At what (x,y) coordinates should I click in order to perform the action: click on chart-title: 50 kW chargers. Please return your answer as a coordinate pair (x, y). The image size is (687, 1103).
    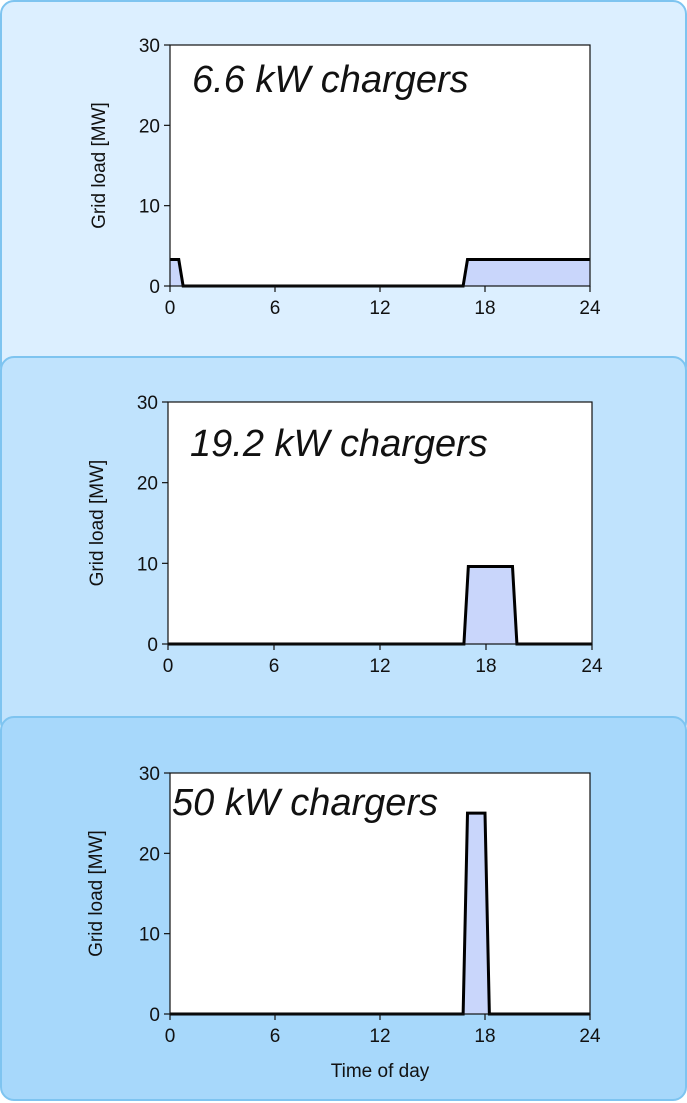
    Looking at the image, I should click on (305, 803).